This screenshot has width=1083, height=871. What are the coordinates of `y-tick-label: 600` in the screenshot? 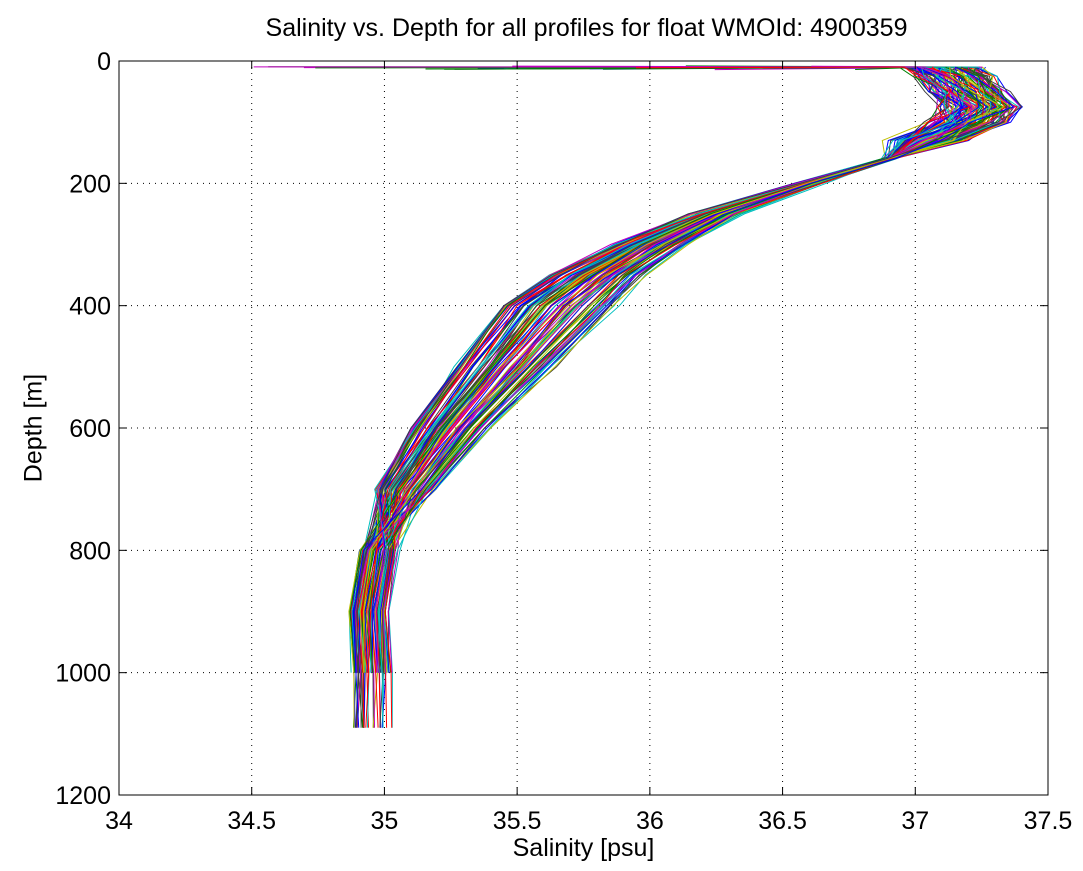 It's located at (90, 429).